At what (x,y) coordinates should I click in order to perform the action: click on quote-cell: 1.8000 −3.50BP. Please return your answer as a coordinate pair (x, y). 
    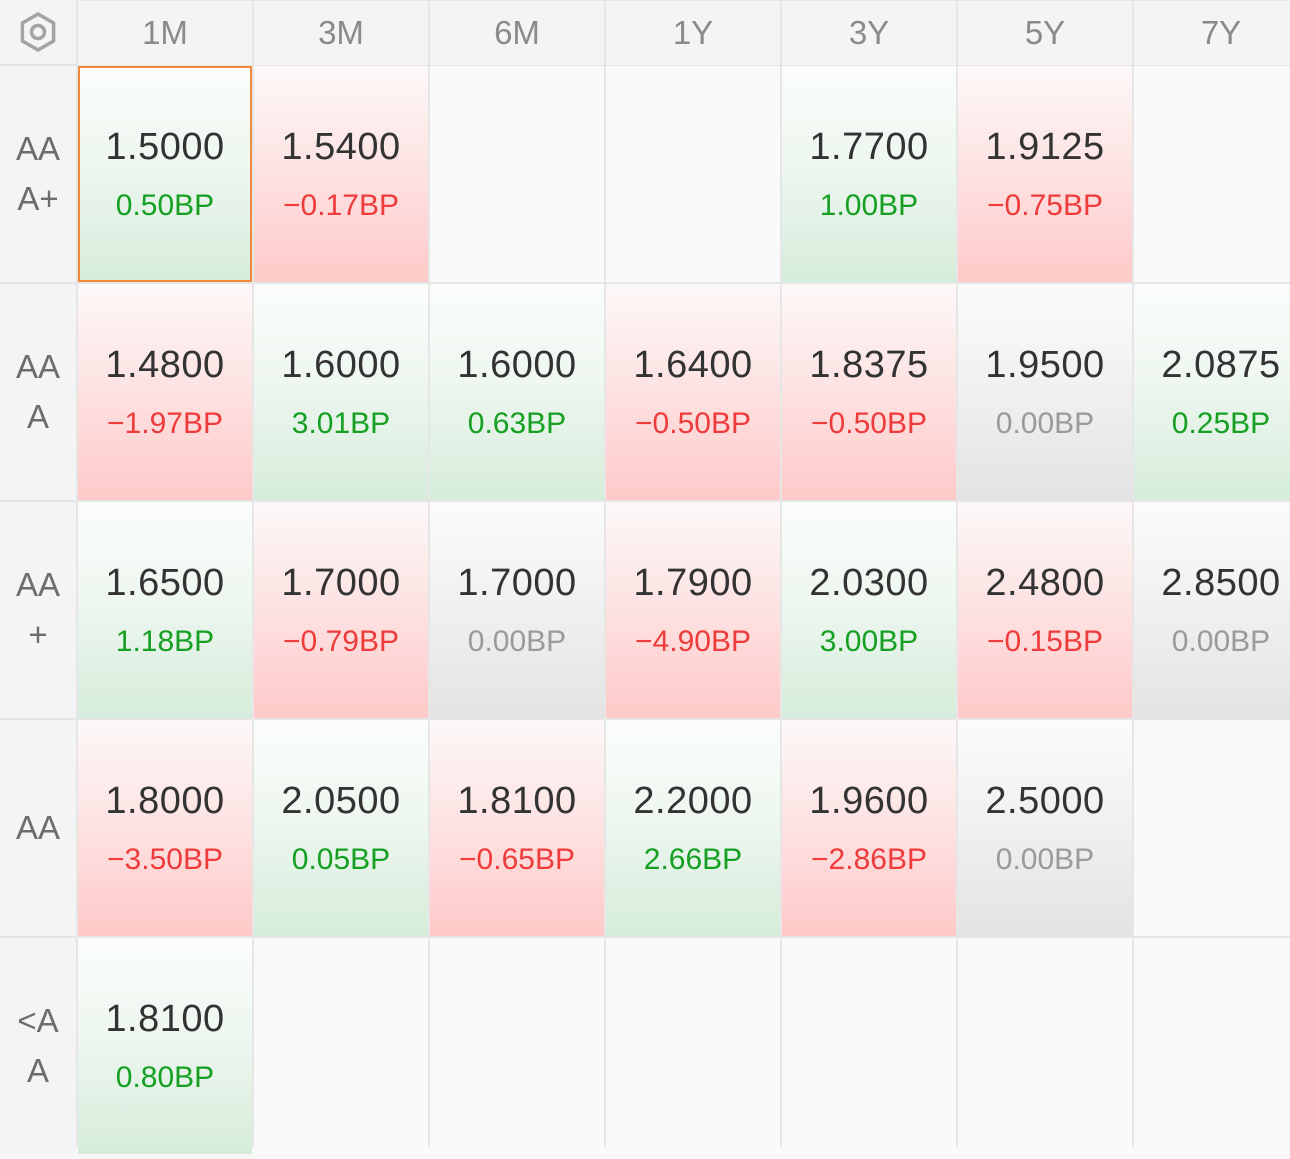
    Looking at the image, I should click on (165, 828).